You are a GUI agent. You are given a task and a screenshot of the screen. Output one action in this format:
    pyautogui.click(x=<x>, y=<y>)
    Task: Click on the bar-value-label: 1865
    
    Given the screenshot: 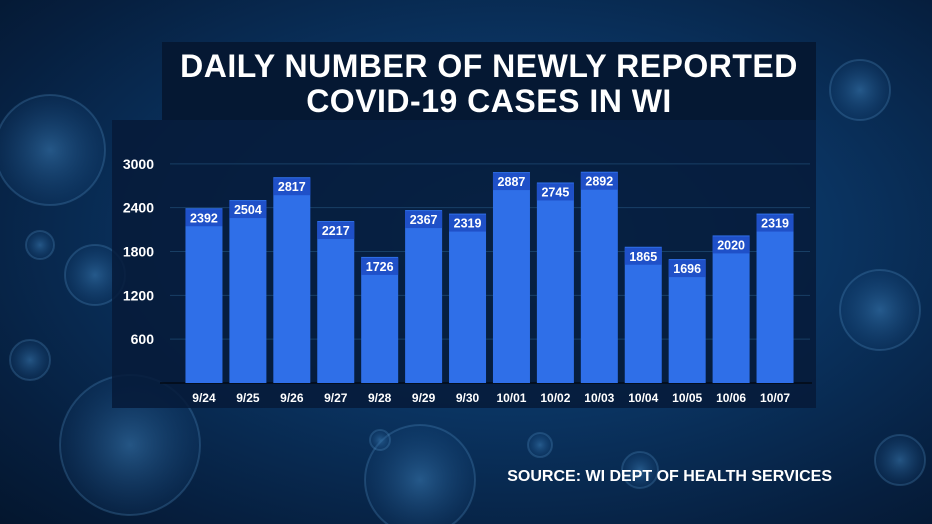 What is the action you would take?
    pyautogui.click(x=643, y=257)
    